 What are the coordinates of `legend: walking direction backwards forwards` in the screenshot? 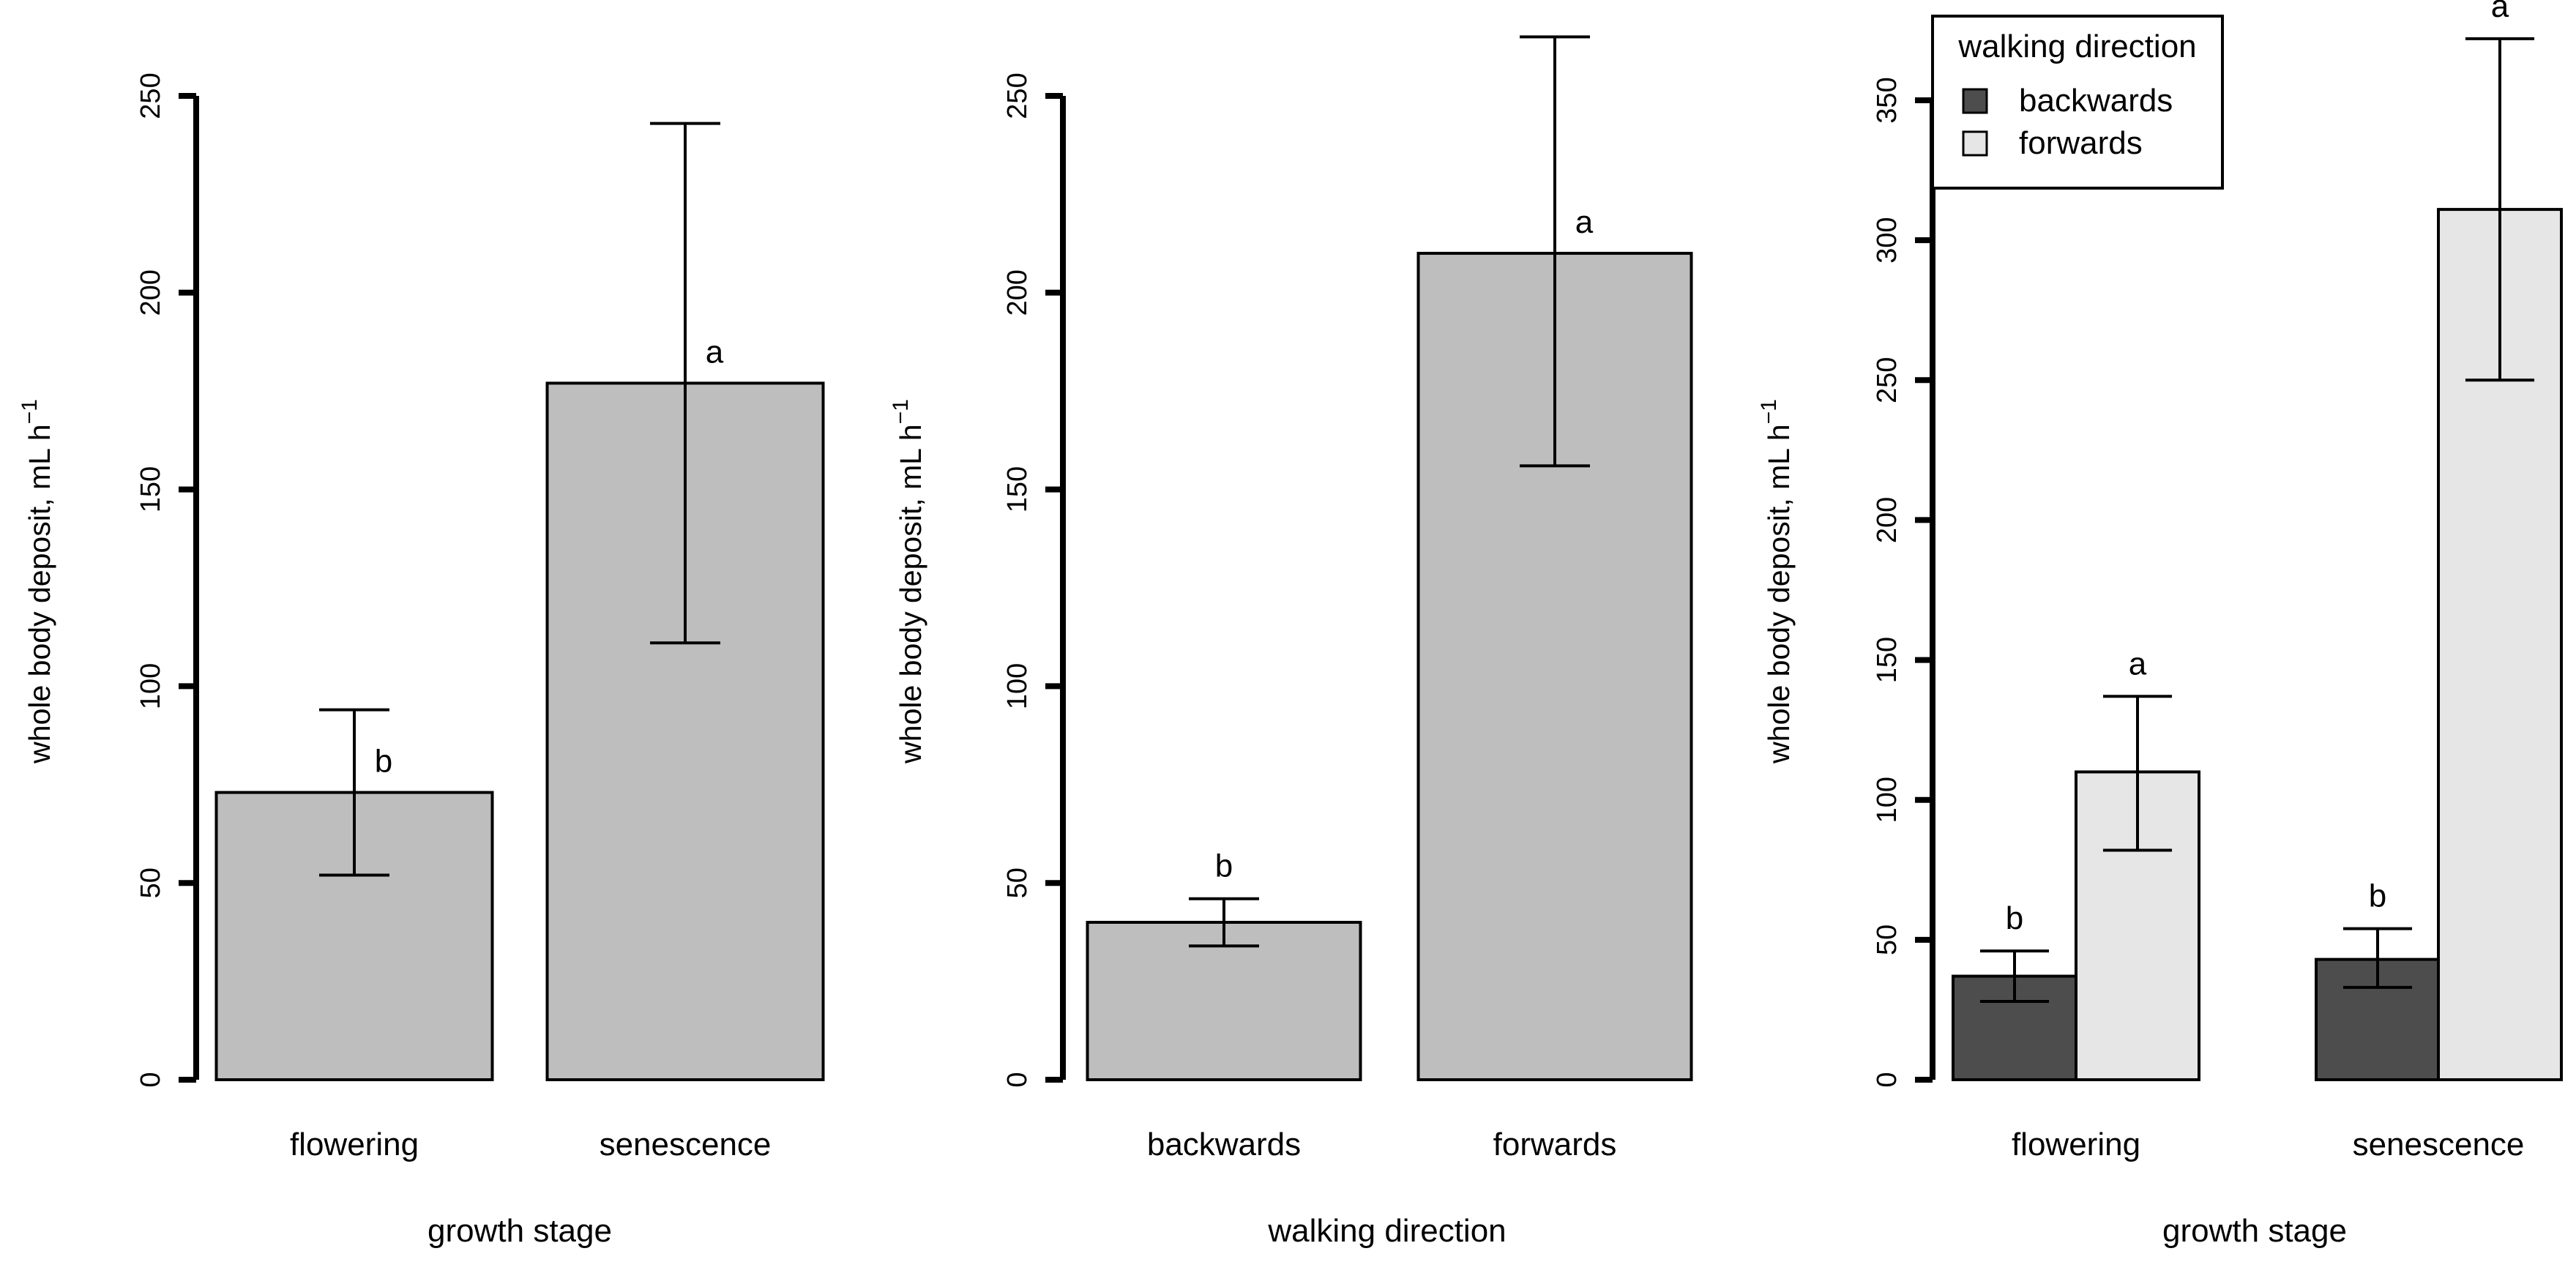 It's located at (2077, 102).